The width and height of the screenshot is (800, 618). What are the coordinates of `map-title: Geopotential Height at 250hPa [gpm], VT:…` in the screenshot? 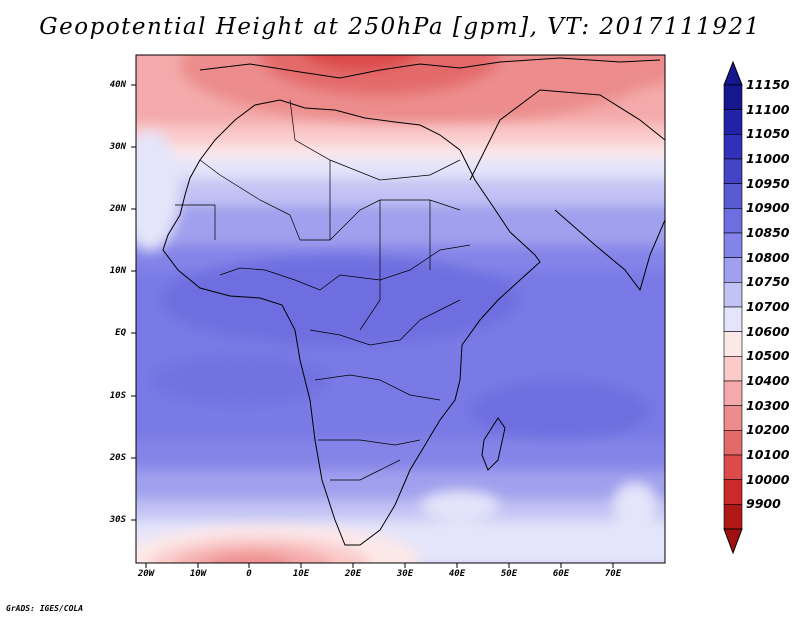 It's located at (400, 27).